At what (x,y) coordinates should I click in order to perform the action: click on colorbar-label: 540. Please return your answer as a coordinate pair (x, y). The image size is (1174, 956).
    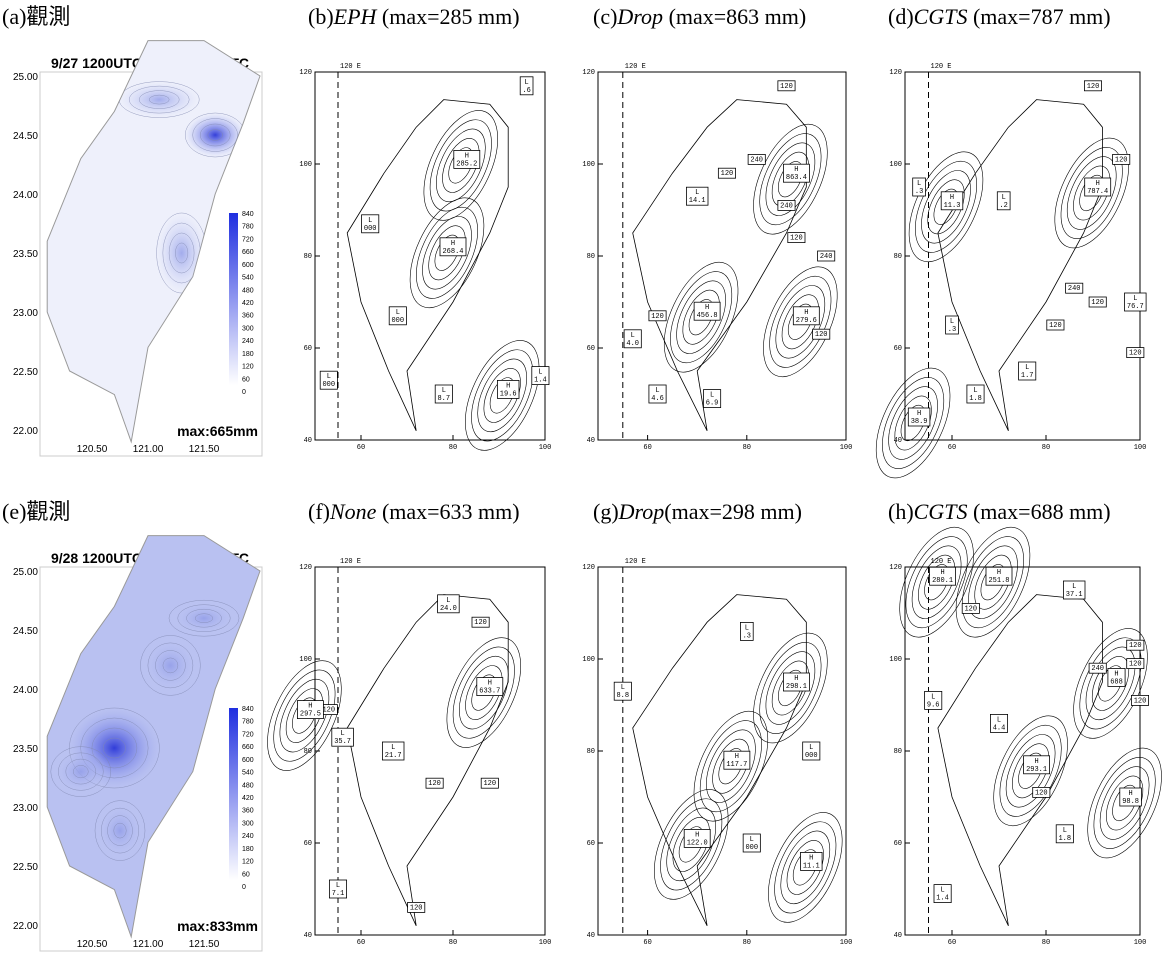
    Looking at the image, I should click on (248, 773).